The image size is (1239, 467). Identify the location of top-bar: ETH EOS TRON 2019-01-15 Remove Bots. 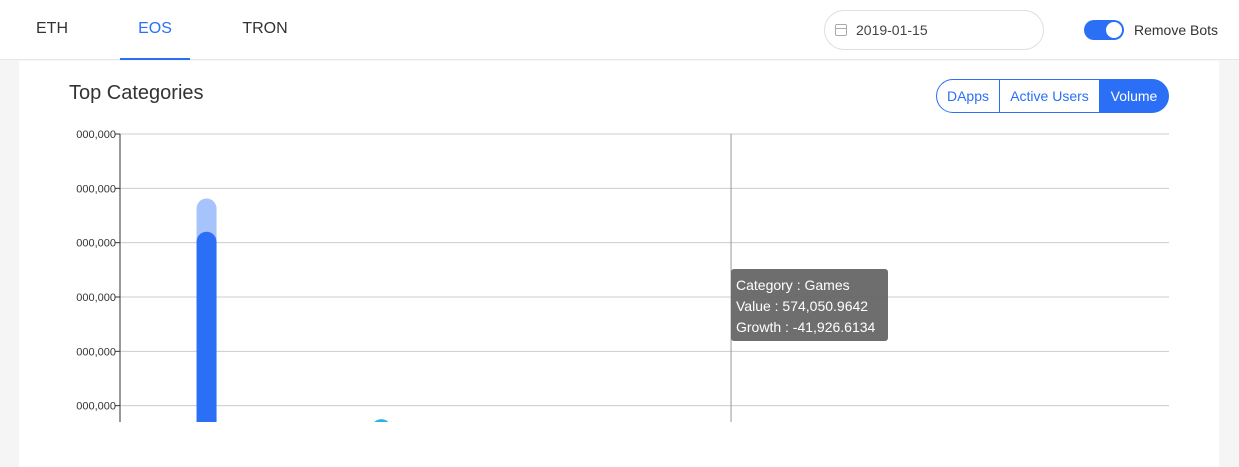
(619, 30).